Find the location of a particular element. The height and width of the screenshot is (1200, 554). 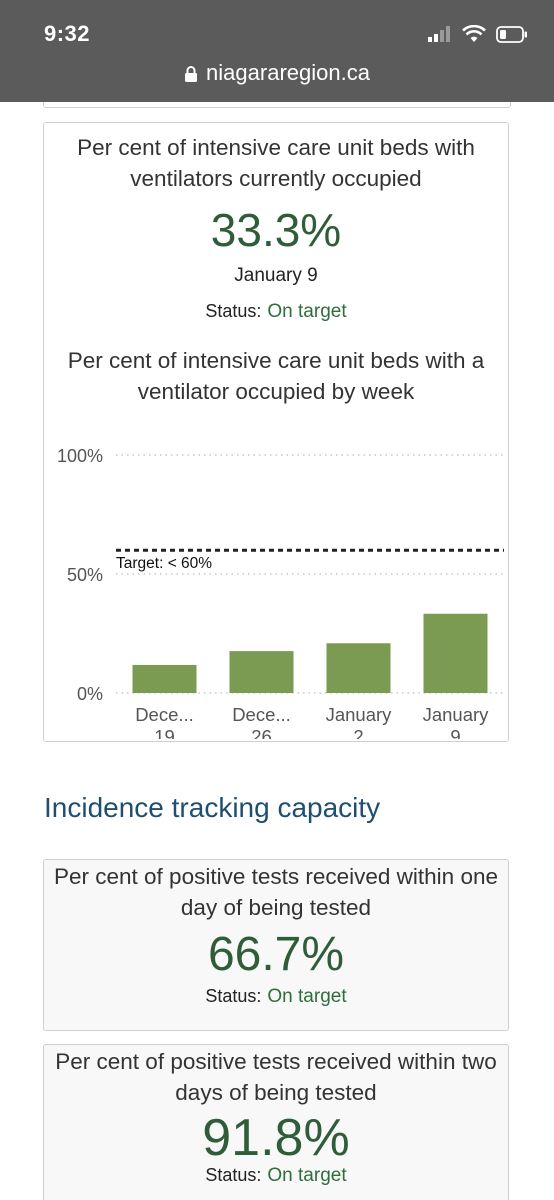

lock-icon is located at coordinates (191, 74).